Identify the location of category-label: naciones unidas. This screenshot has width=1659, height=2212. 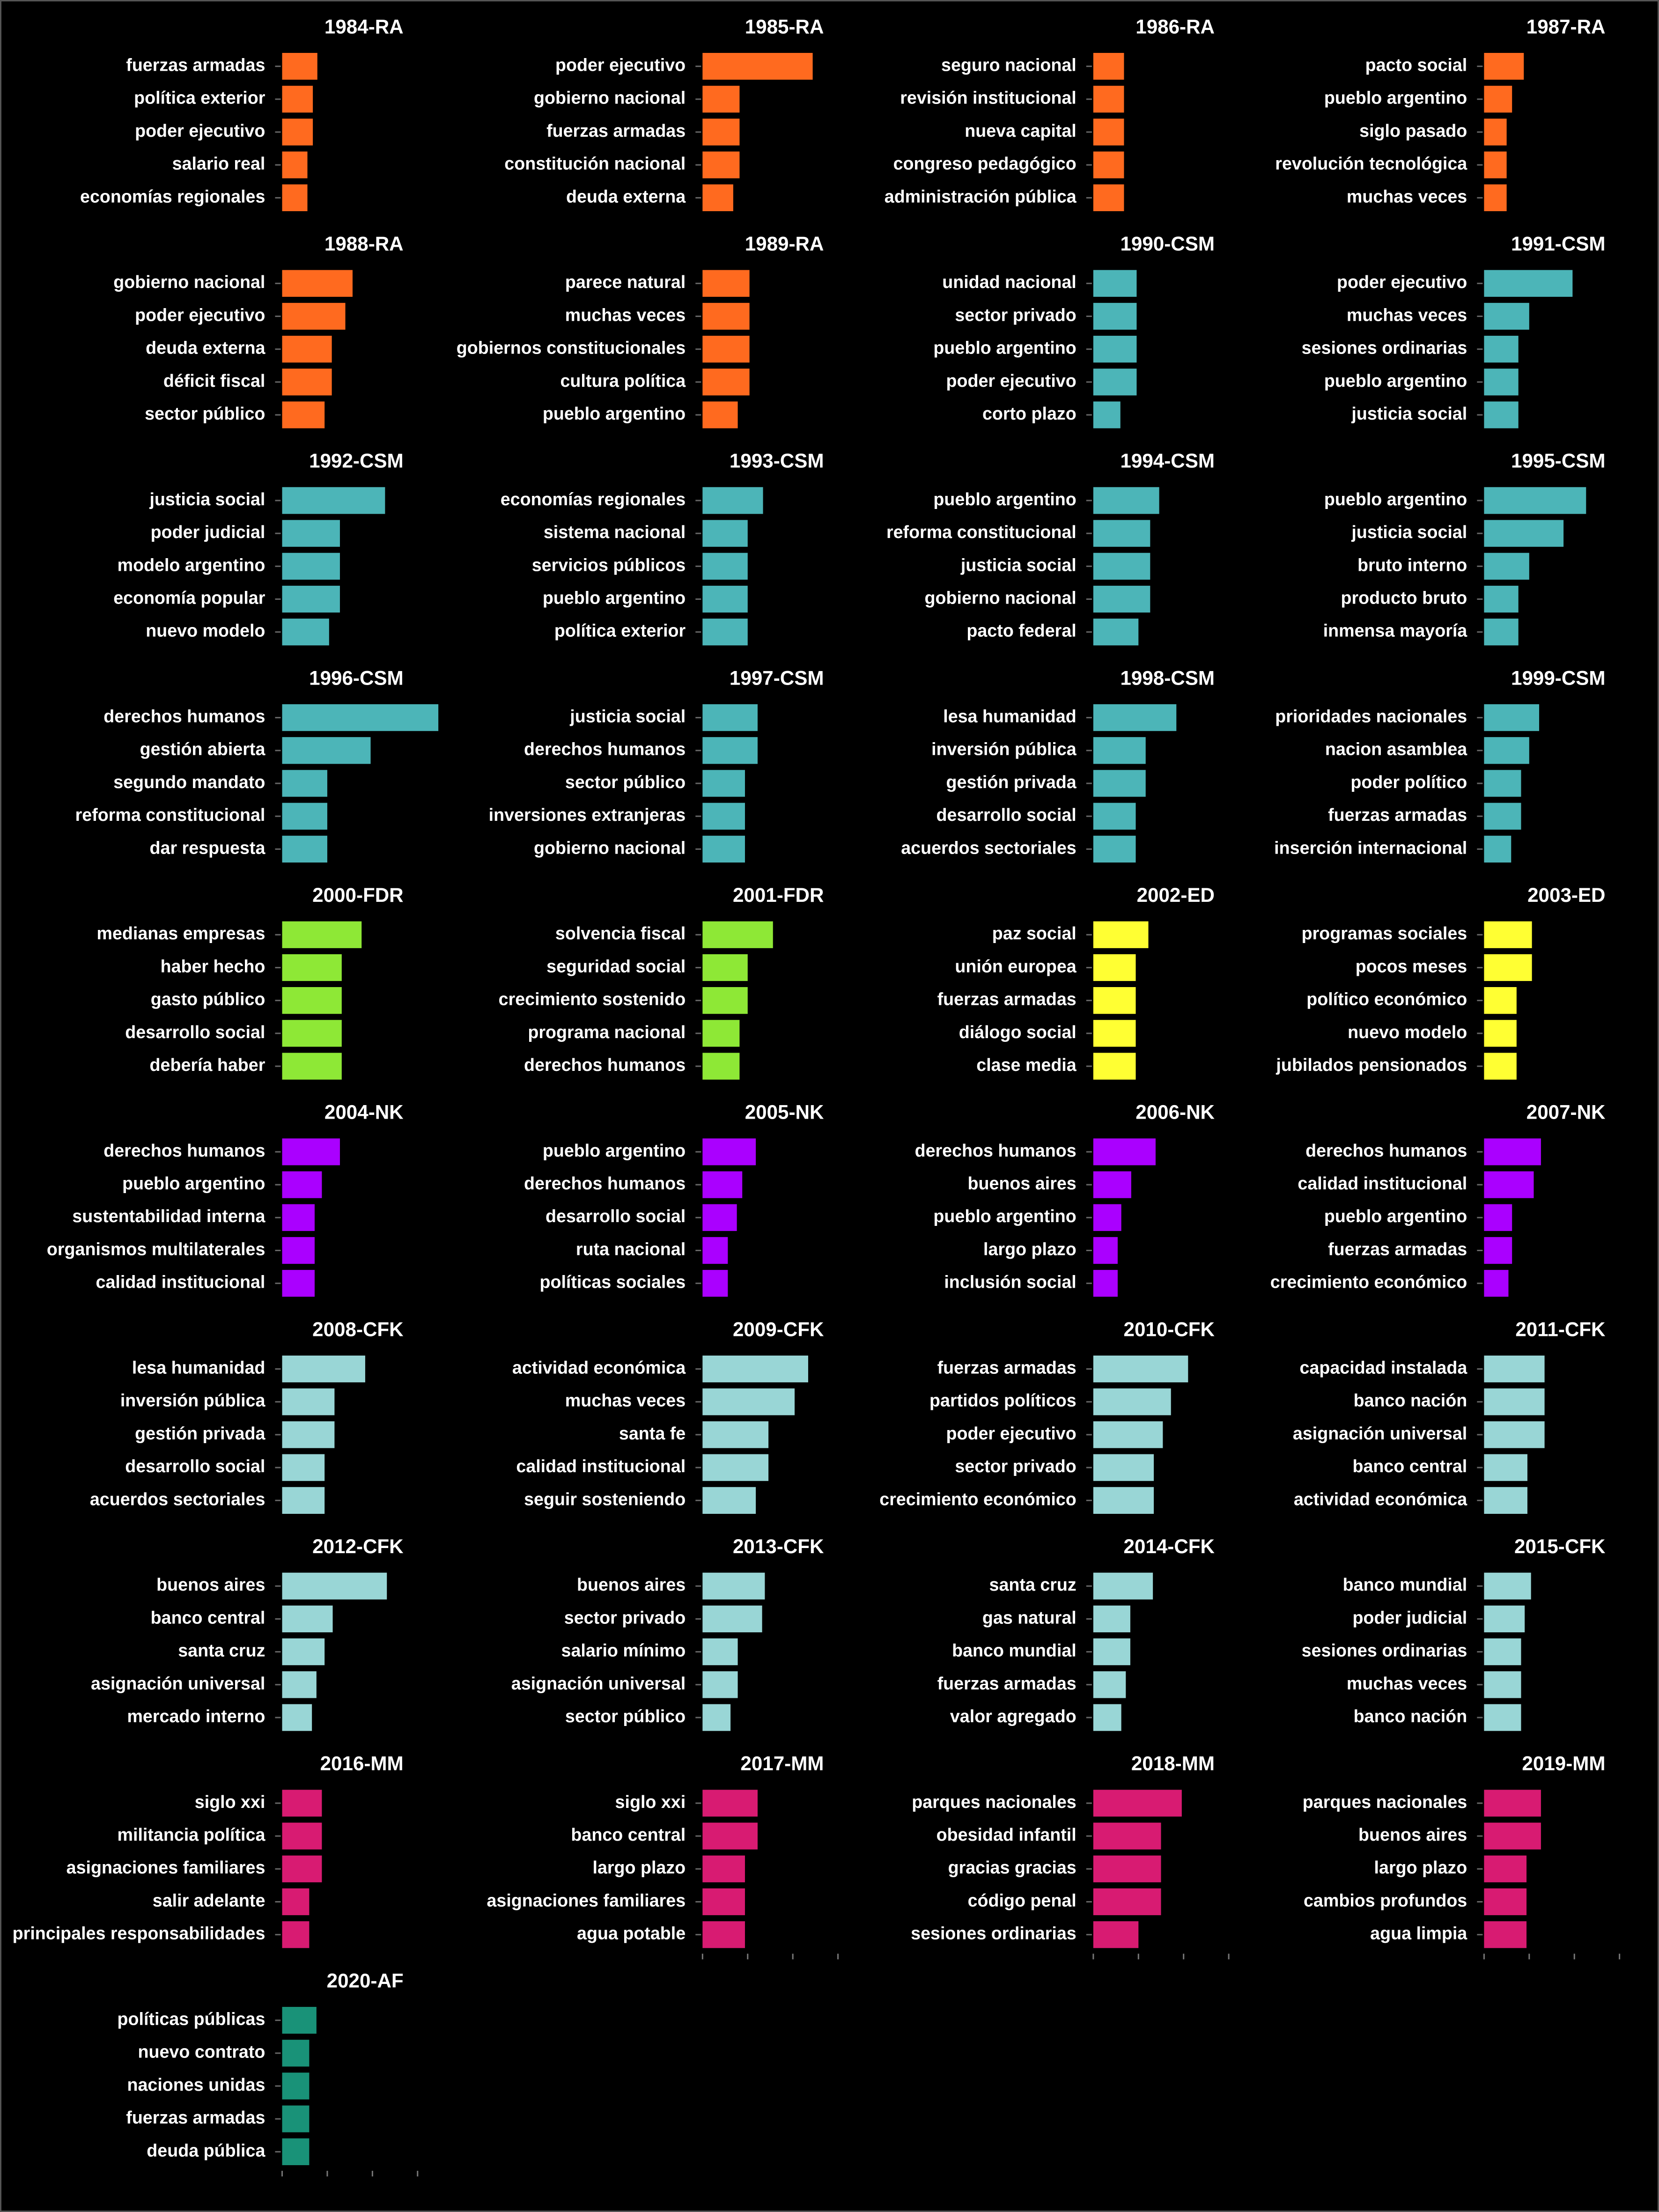
(196, 2084).